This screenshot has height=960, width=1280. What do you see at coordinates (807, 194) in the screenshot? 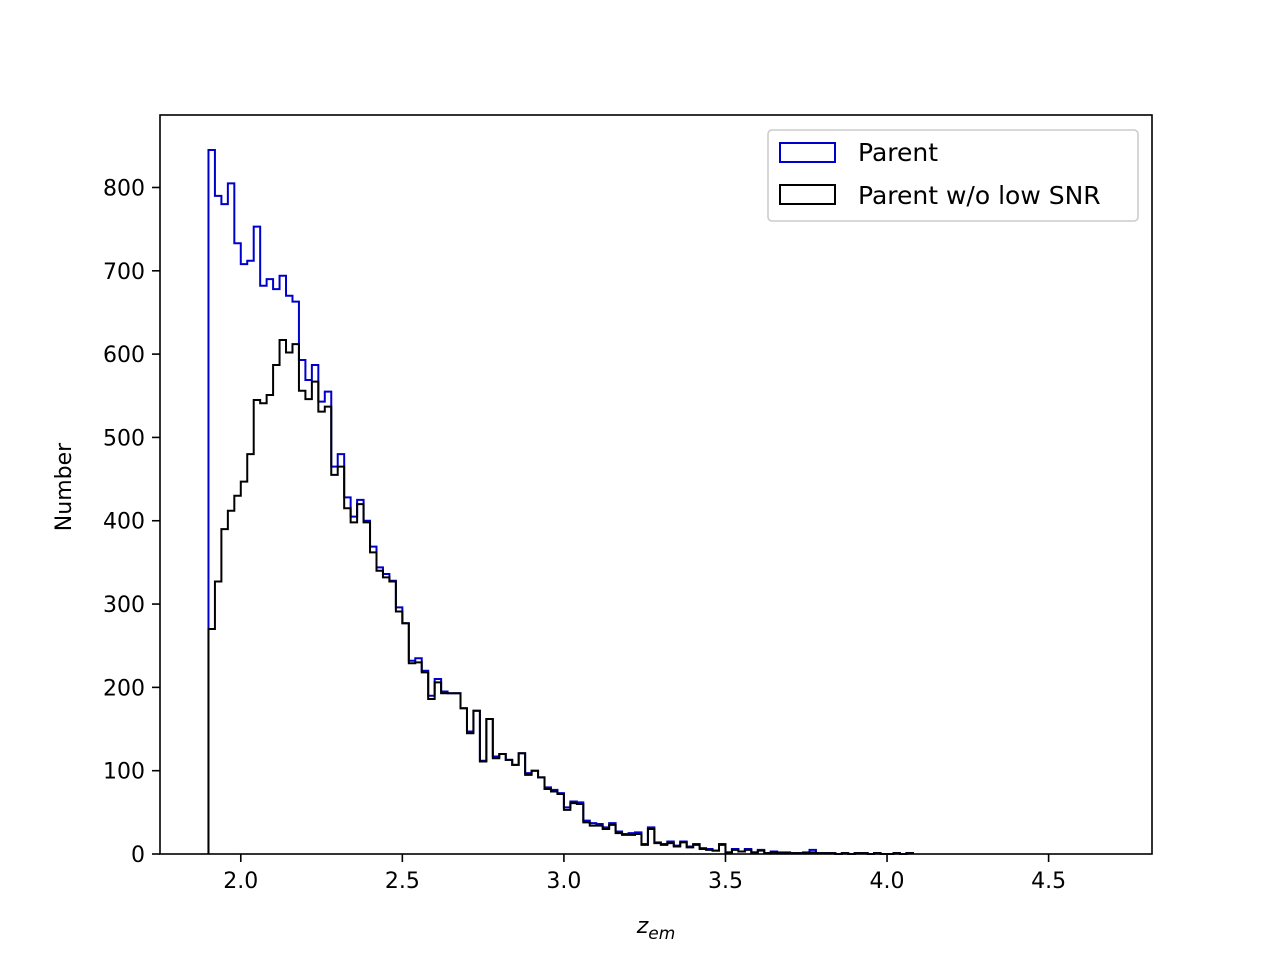
I see `legend-swatch-parent-wo-low-snr` at bounding box center [807, 194].